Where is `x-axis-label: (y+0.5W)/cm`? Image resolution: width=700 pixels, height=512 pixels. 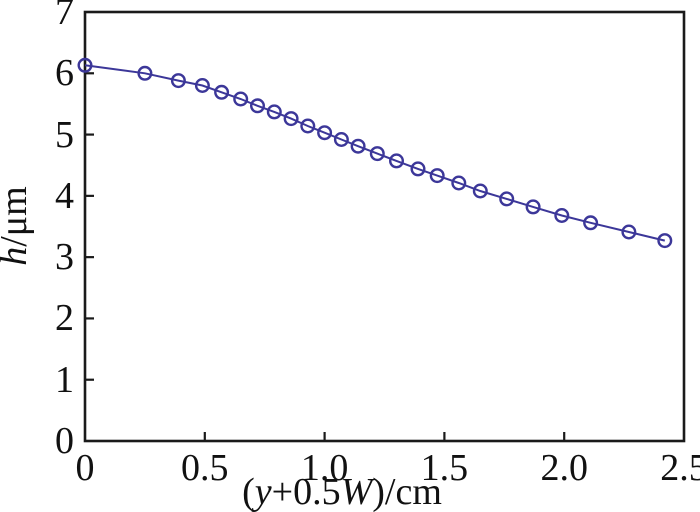
x-axis-label: (y+0.5W)/cm is located at coordinates (342, 491).